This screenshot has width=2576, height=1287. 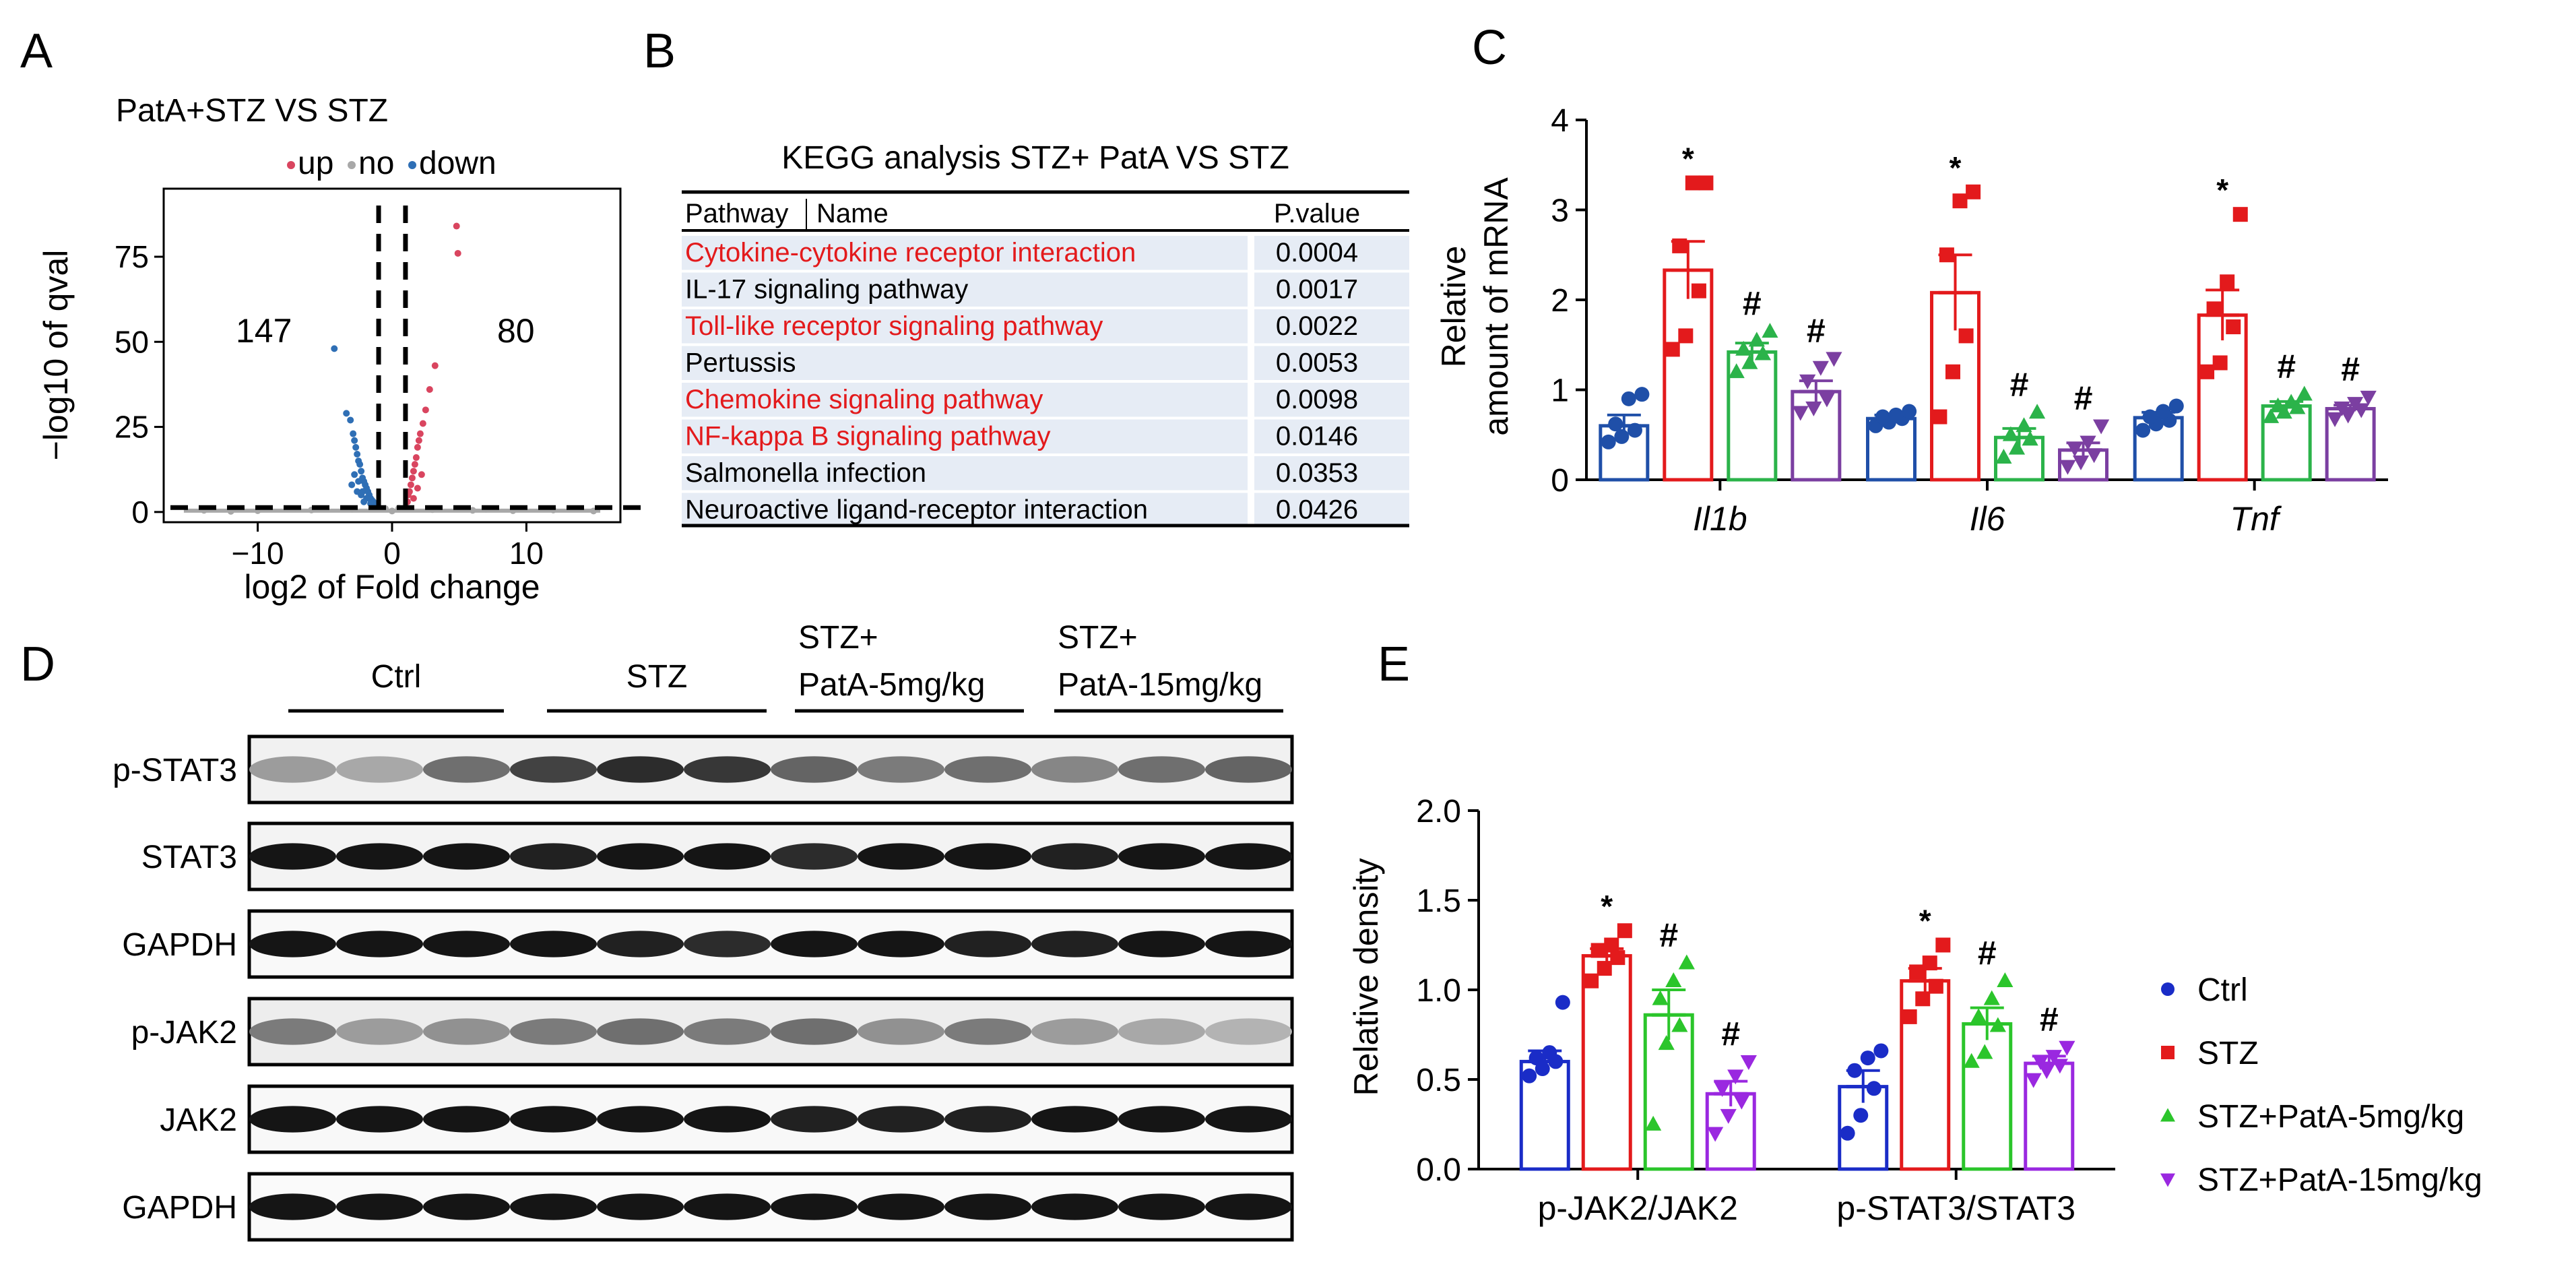 I want to click on volcano-title: PatA+STZ VS STZ, so click(x=252, y=111).